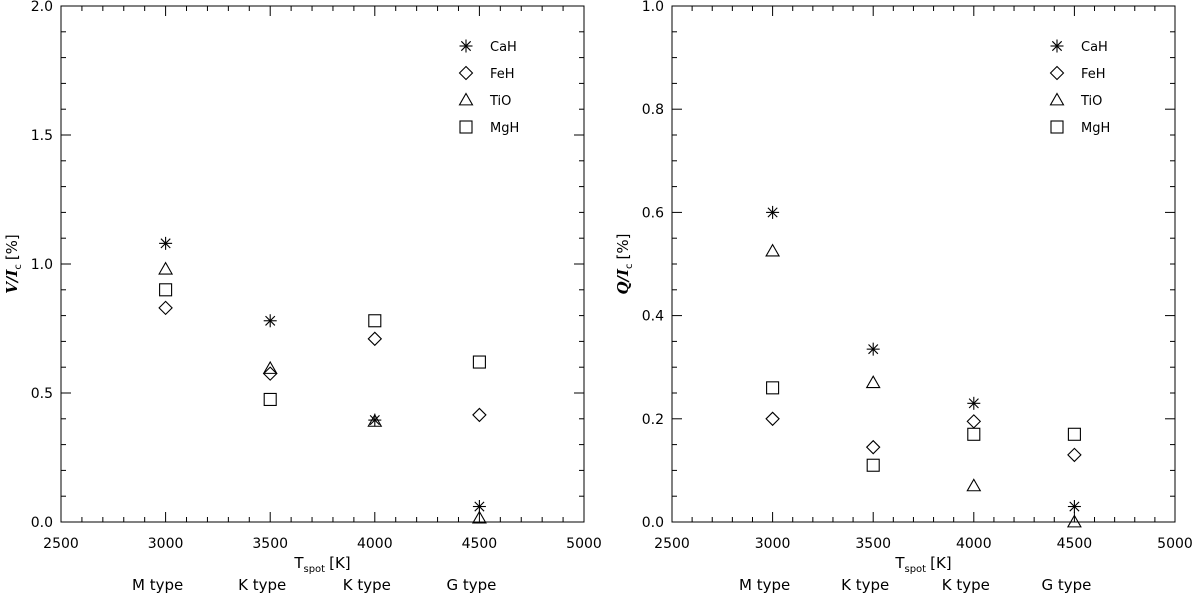  I want to click on y-tick-label: 0.2, so click(653, 420).